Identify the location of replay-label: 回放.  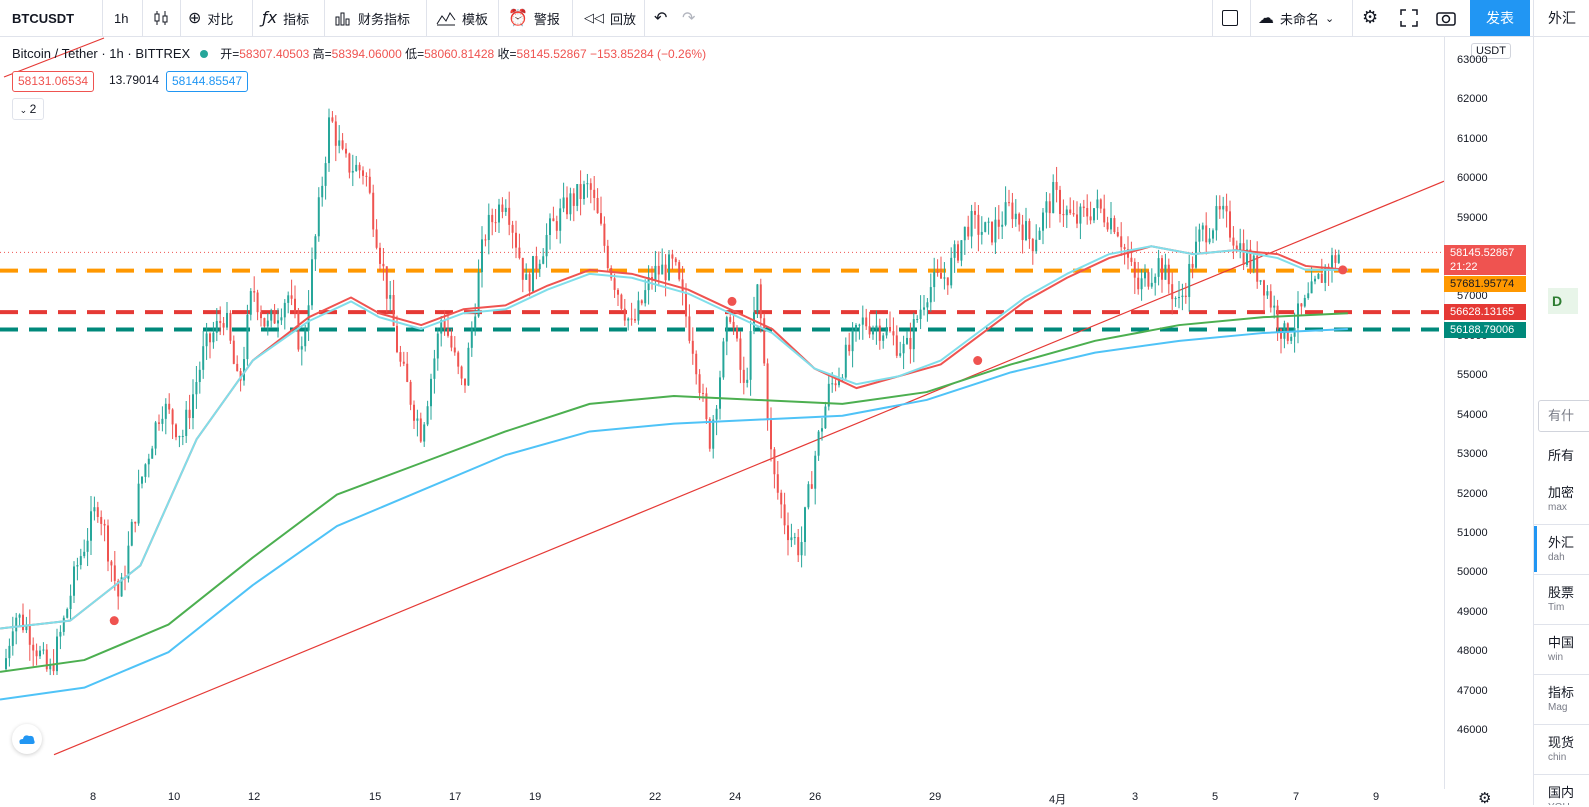
(623, 19).